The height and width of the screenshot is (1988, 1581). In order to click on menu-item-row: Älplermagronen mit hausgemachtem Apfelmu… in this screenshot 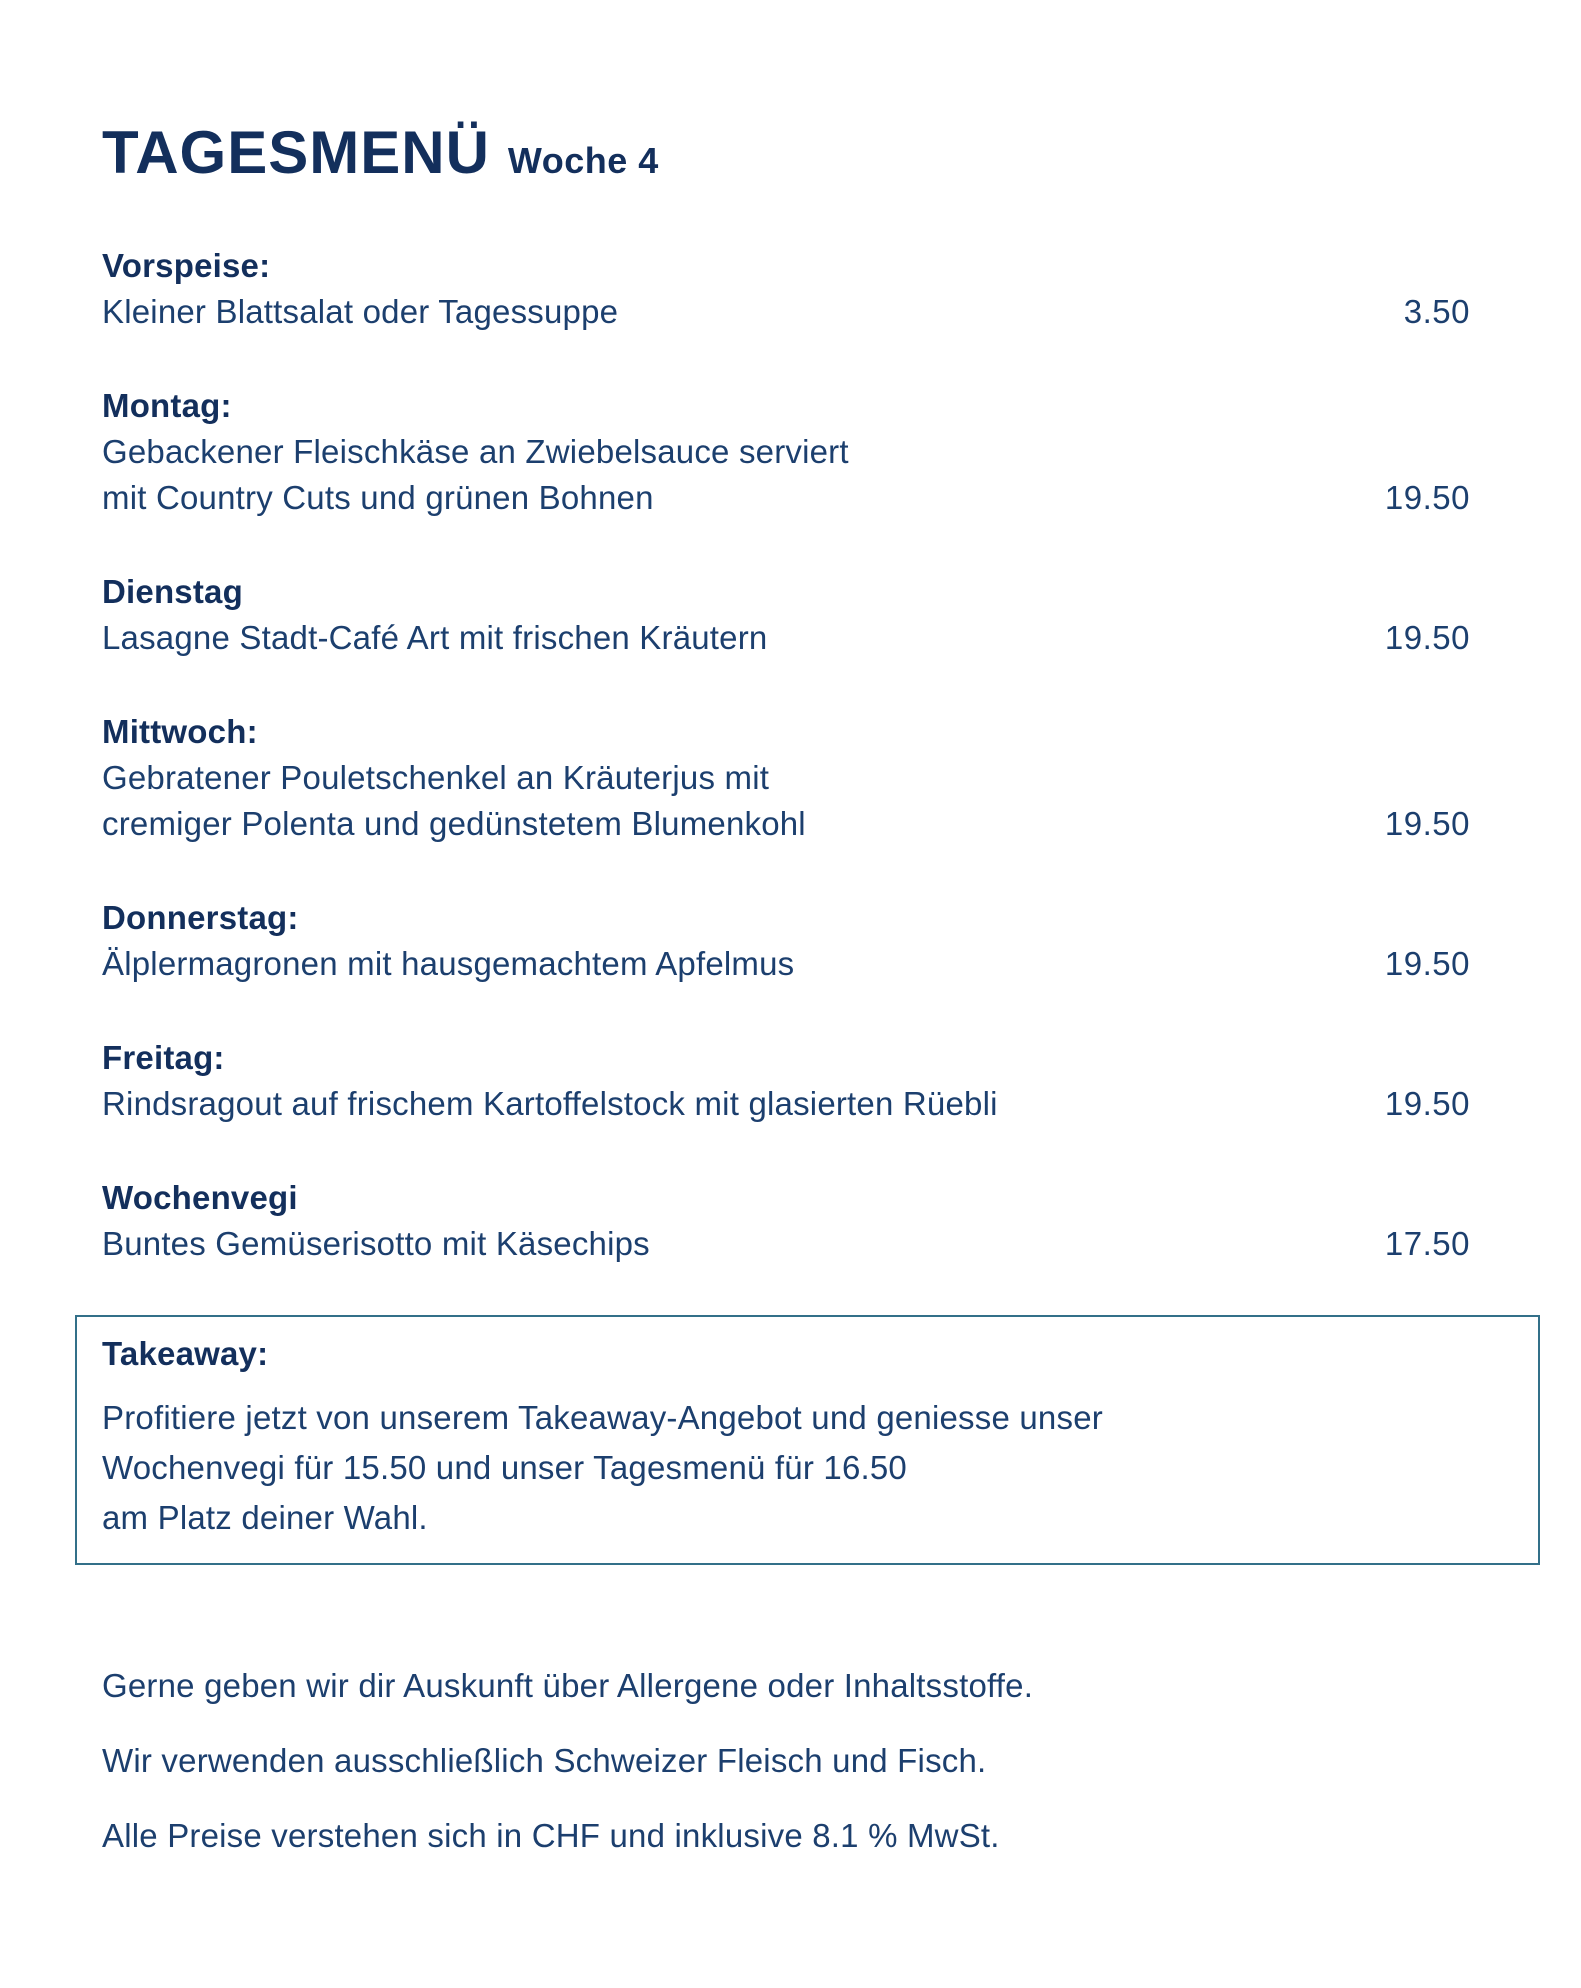, I will do `click(786, 964)`.